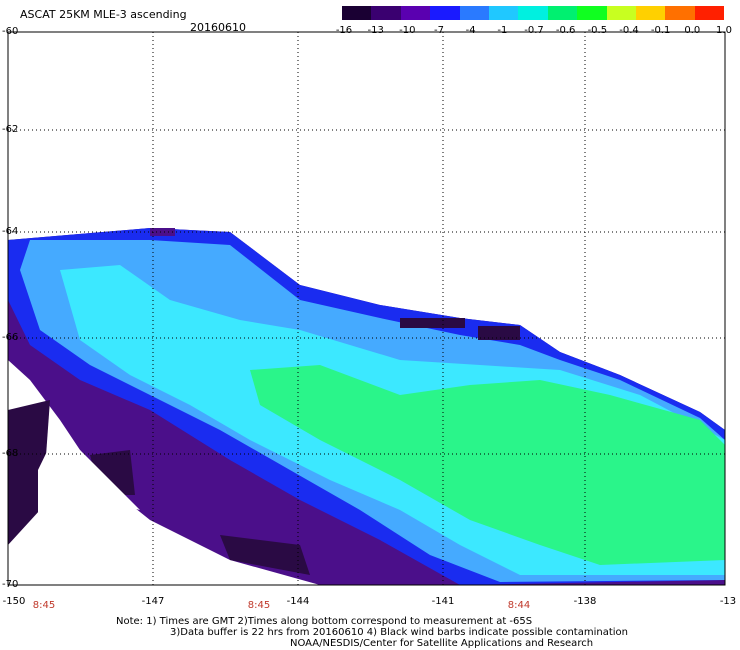  What do you see at coordinates (443, 601) in the screenshot?
I see `lon-label-141: -141` at bounding box center [443, 601].